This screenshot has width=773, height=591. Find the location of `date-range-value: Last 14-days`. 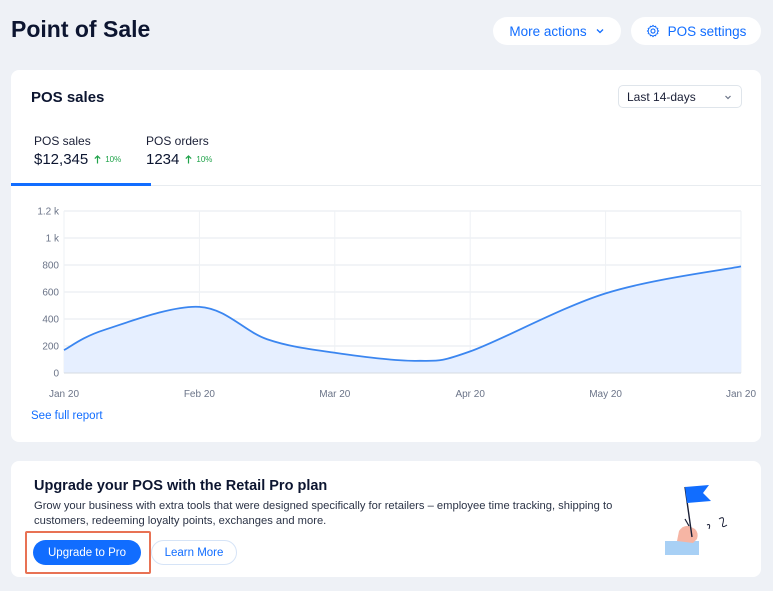

date-range-value: Last 14-days is located at coordinates (661, 96).